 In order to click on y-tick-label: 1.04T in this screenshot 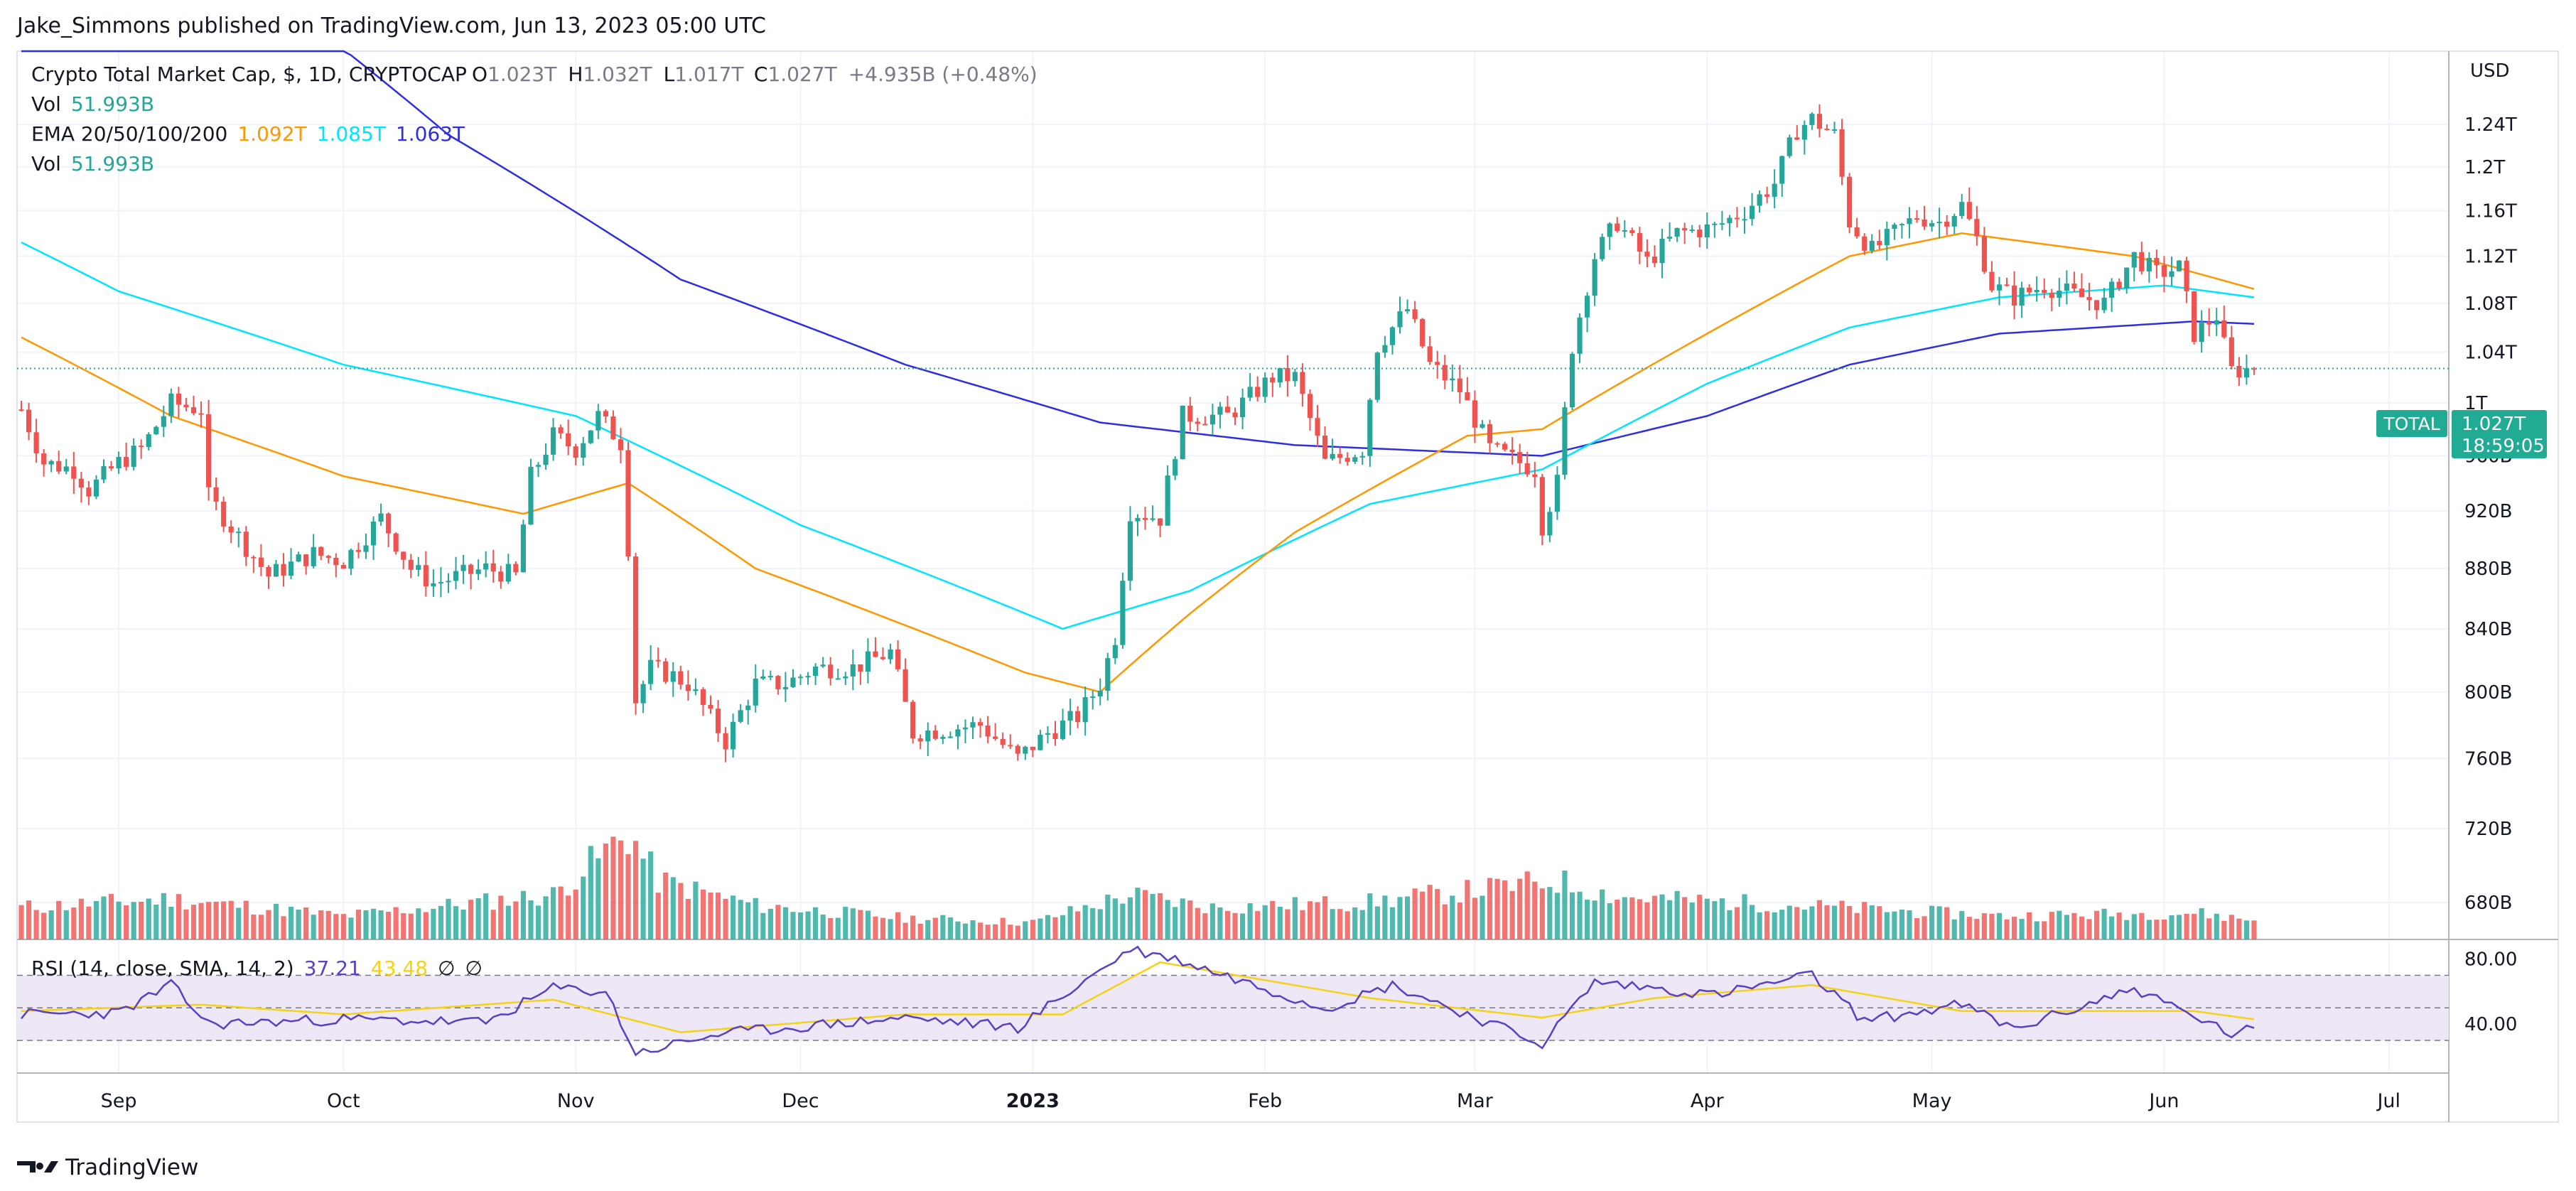, I will do `click(2490, 353)`.